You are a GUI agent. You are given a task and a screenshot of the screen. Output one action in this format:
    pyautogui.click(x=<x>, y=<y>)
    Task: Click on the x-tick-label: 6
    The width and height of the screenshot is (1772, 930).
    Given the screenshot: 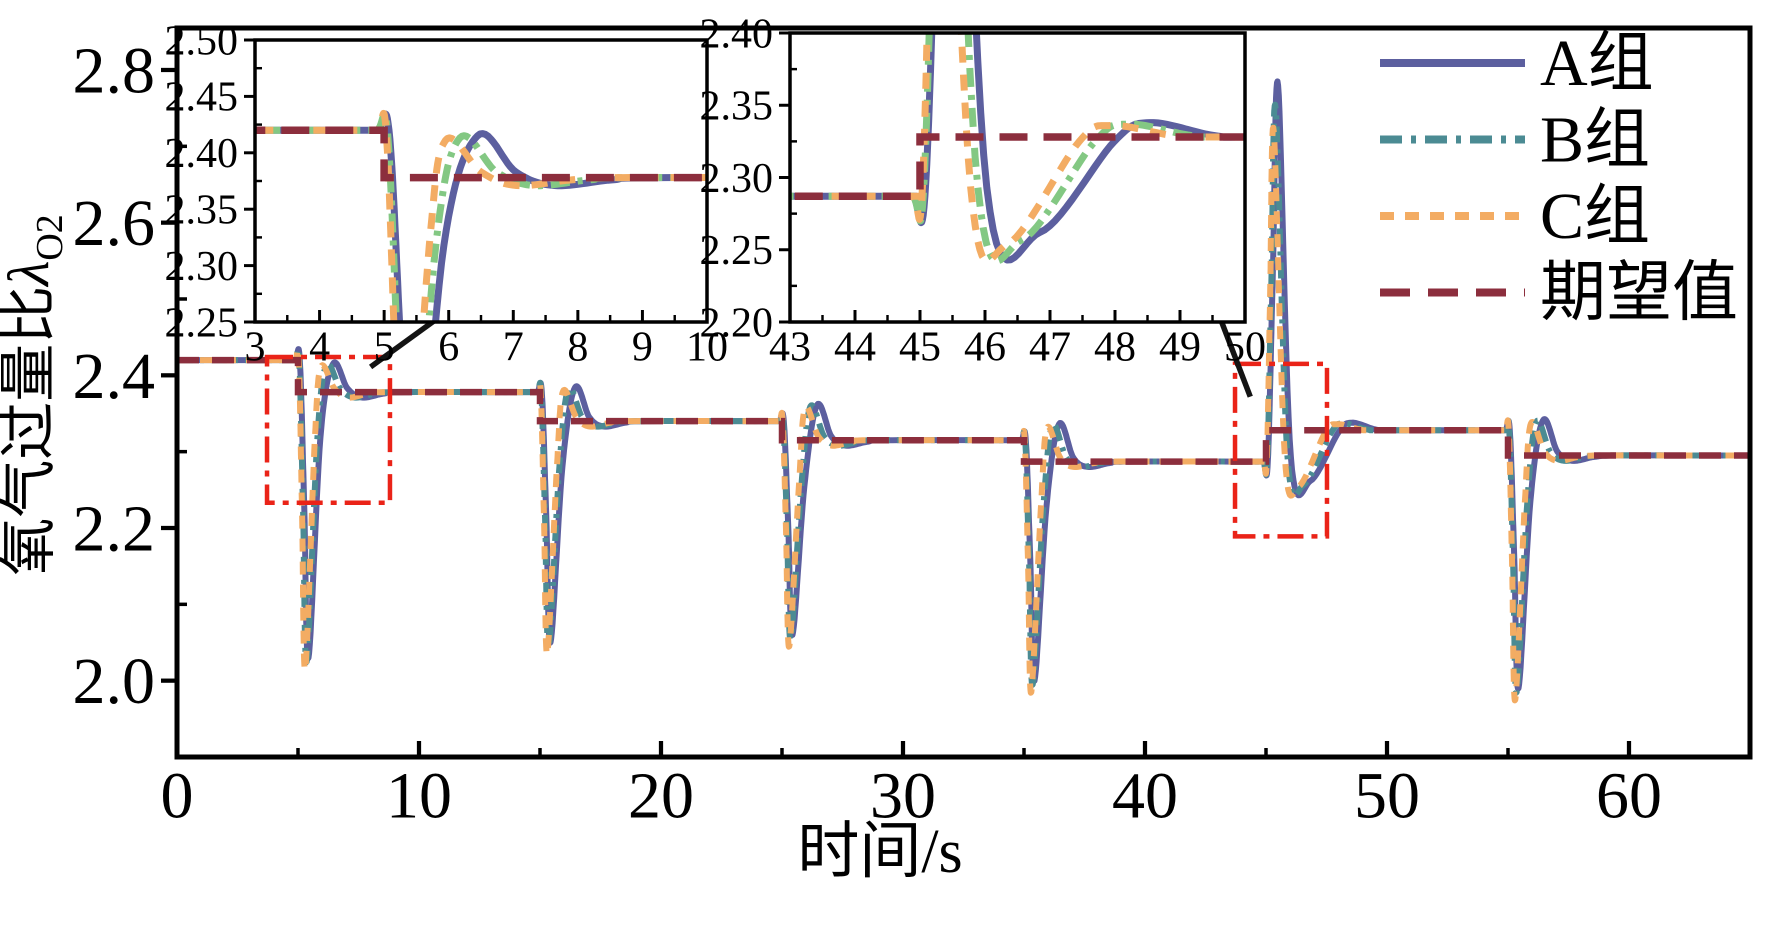 What is the action you would take?
    pyautogui.click(x=448, y=348)
    